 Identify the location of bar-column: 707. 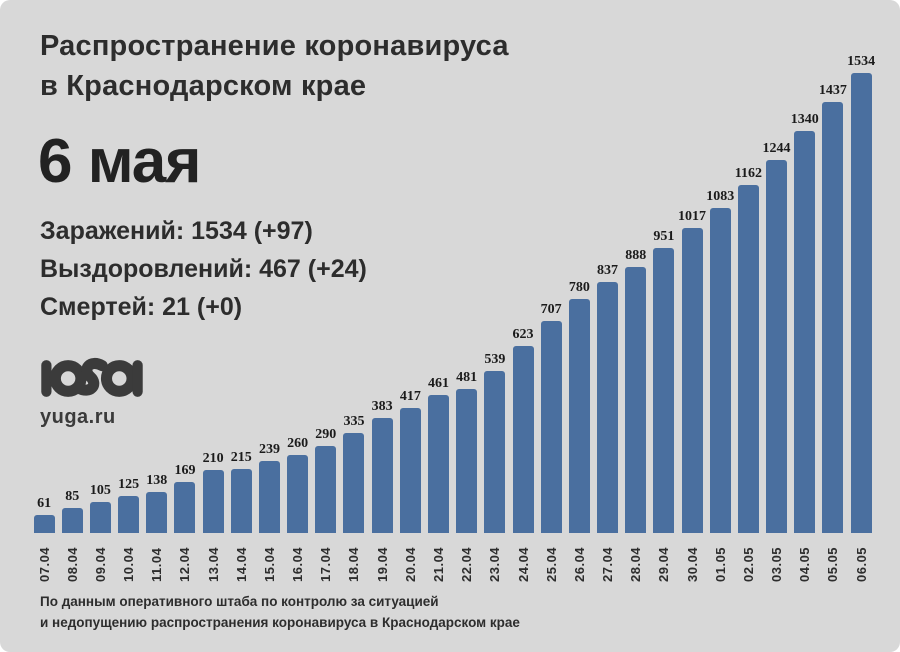
(551, 417).